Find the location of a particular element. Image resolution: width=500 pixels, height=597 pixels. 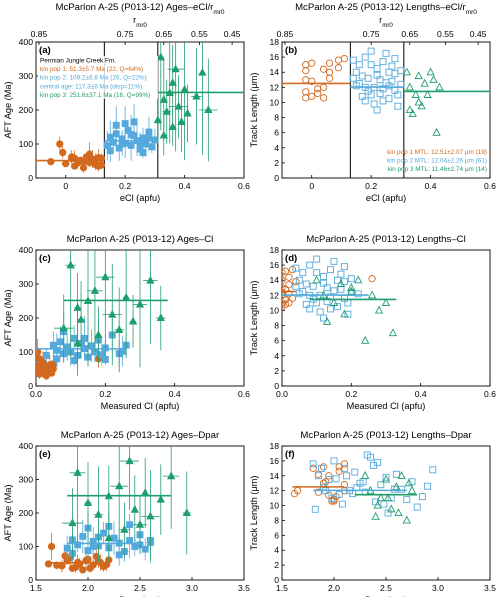

panel-label: (f) is located at coordinates (290, 454).